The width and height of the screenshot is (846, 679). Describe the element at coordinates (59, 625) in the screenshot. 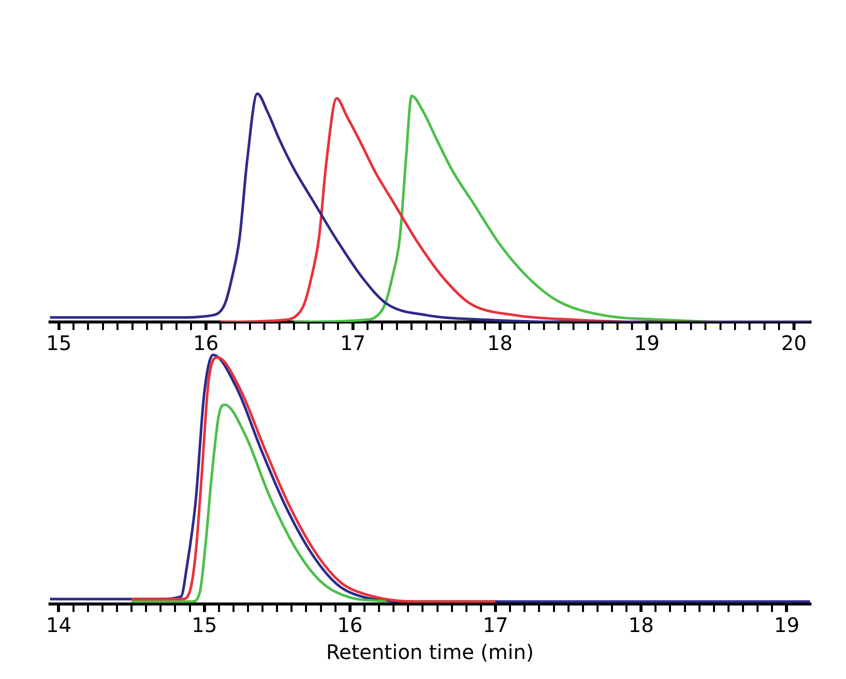

I see `x-tick-label: 14` at that location.